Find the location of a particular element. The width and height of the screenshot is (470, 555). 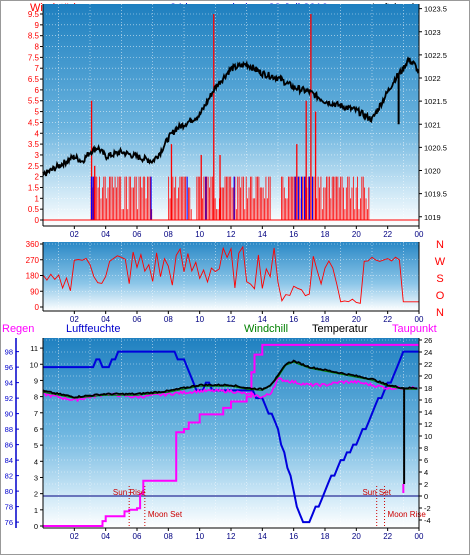

temperature-tick-label: 20 is located at coordinates (428, 376).